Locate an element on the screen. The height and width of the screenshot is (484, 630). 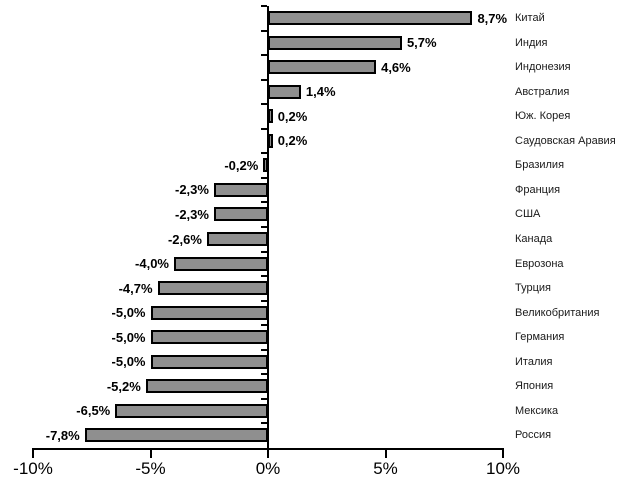
category-label: Бразилия is located at coordinates (540, 165).